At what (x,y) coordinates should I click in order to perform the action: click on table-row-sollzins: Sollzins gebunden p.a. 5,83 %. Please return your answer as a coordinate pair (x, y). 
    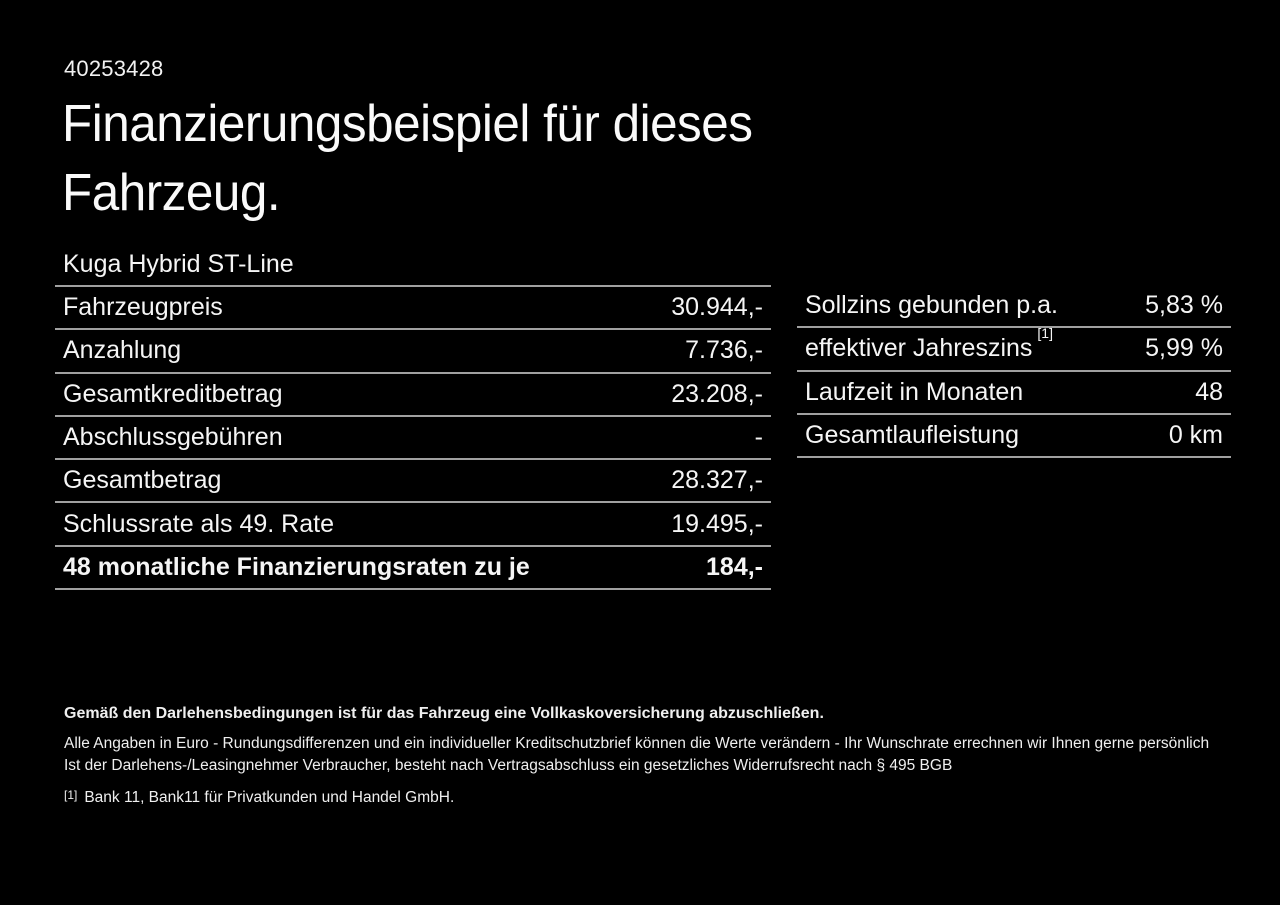
    Looking at the image, I should click on (1014, 307).